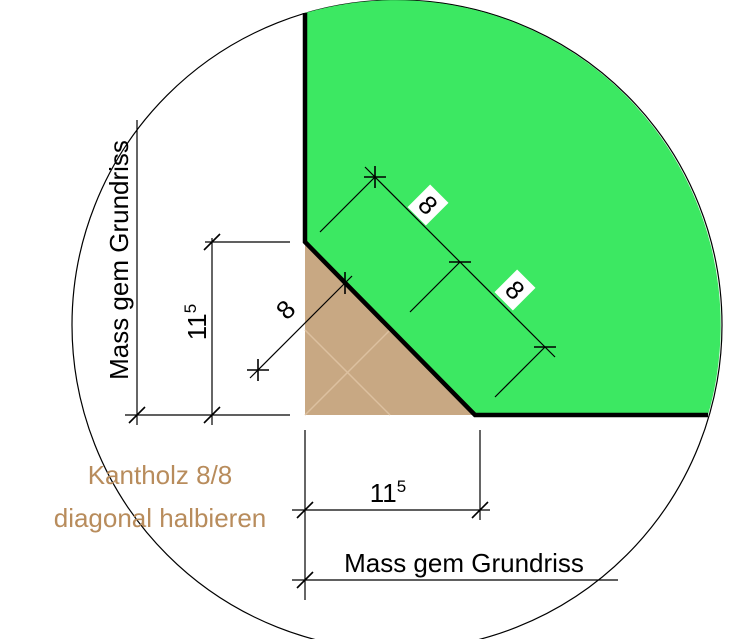 This screenshot has height=639, width=731. Describe the element at coordinates (119, 260) in the screenshot. I see `left-dimension-label: Mass gem Grundriss` at that location.